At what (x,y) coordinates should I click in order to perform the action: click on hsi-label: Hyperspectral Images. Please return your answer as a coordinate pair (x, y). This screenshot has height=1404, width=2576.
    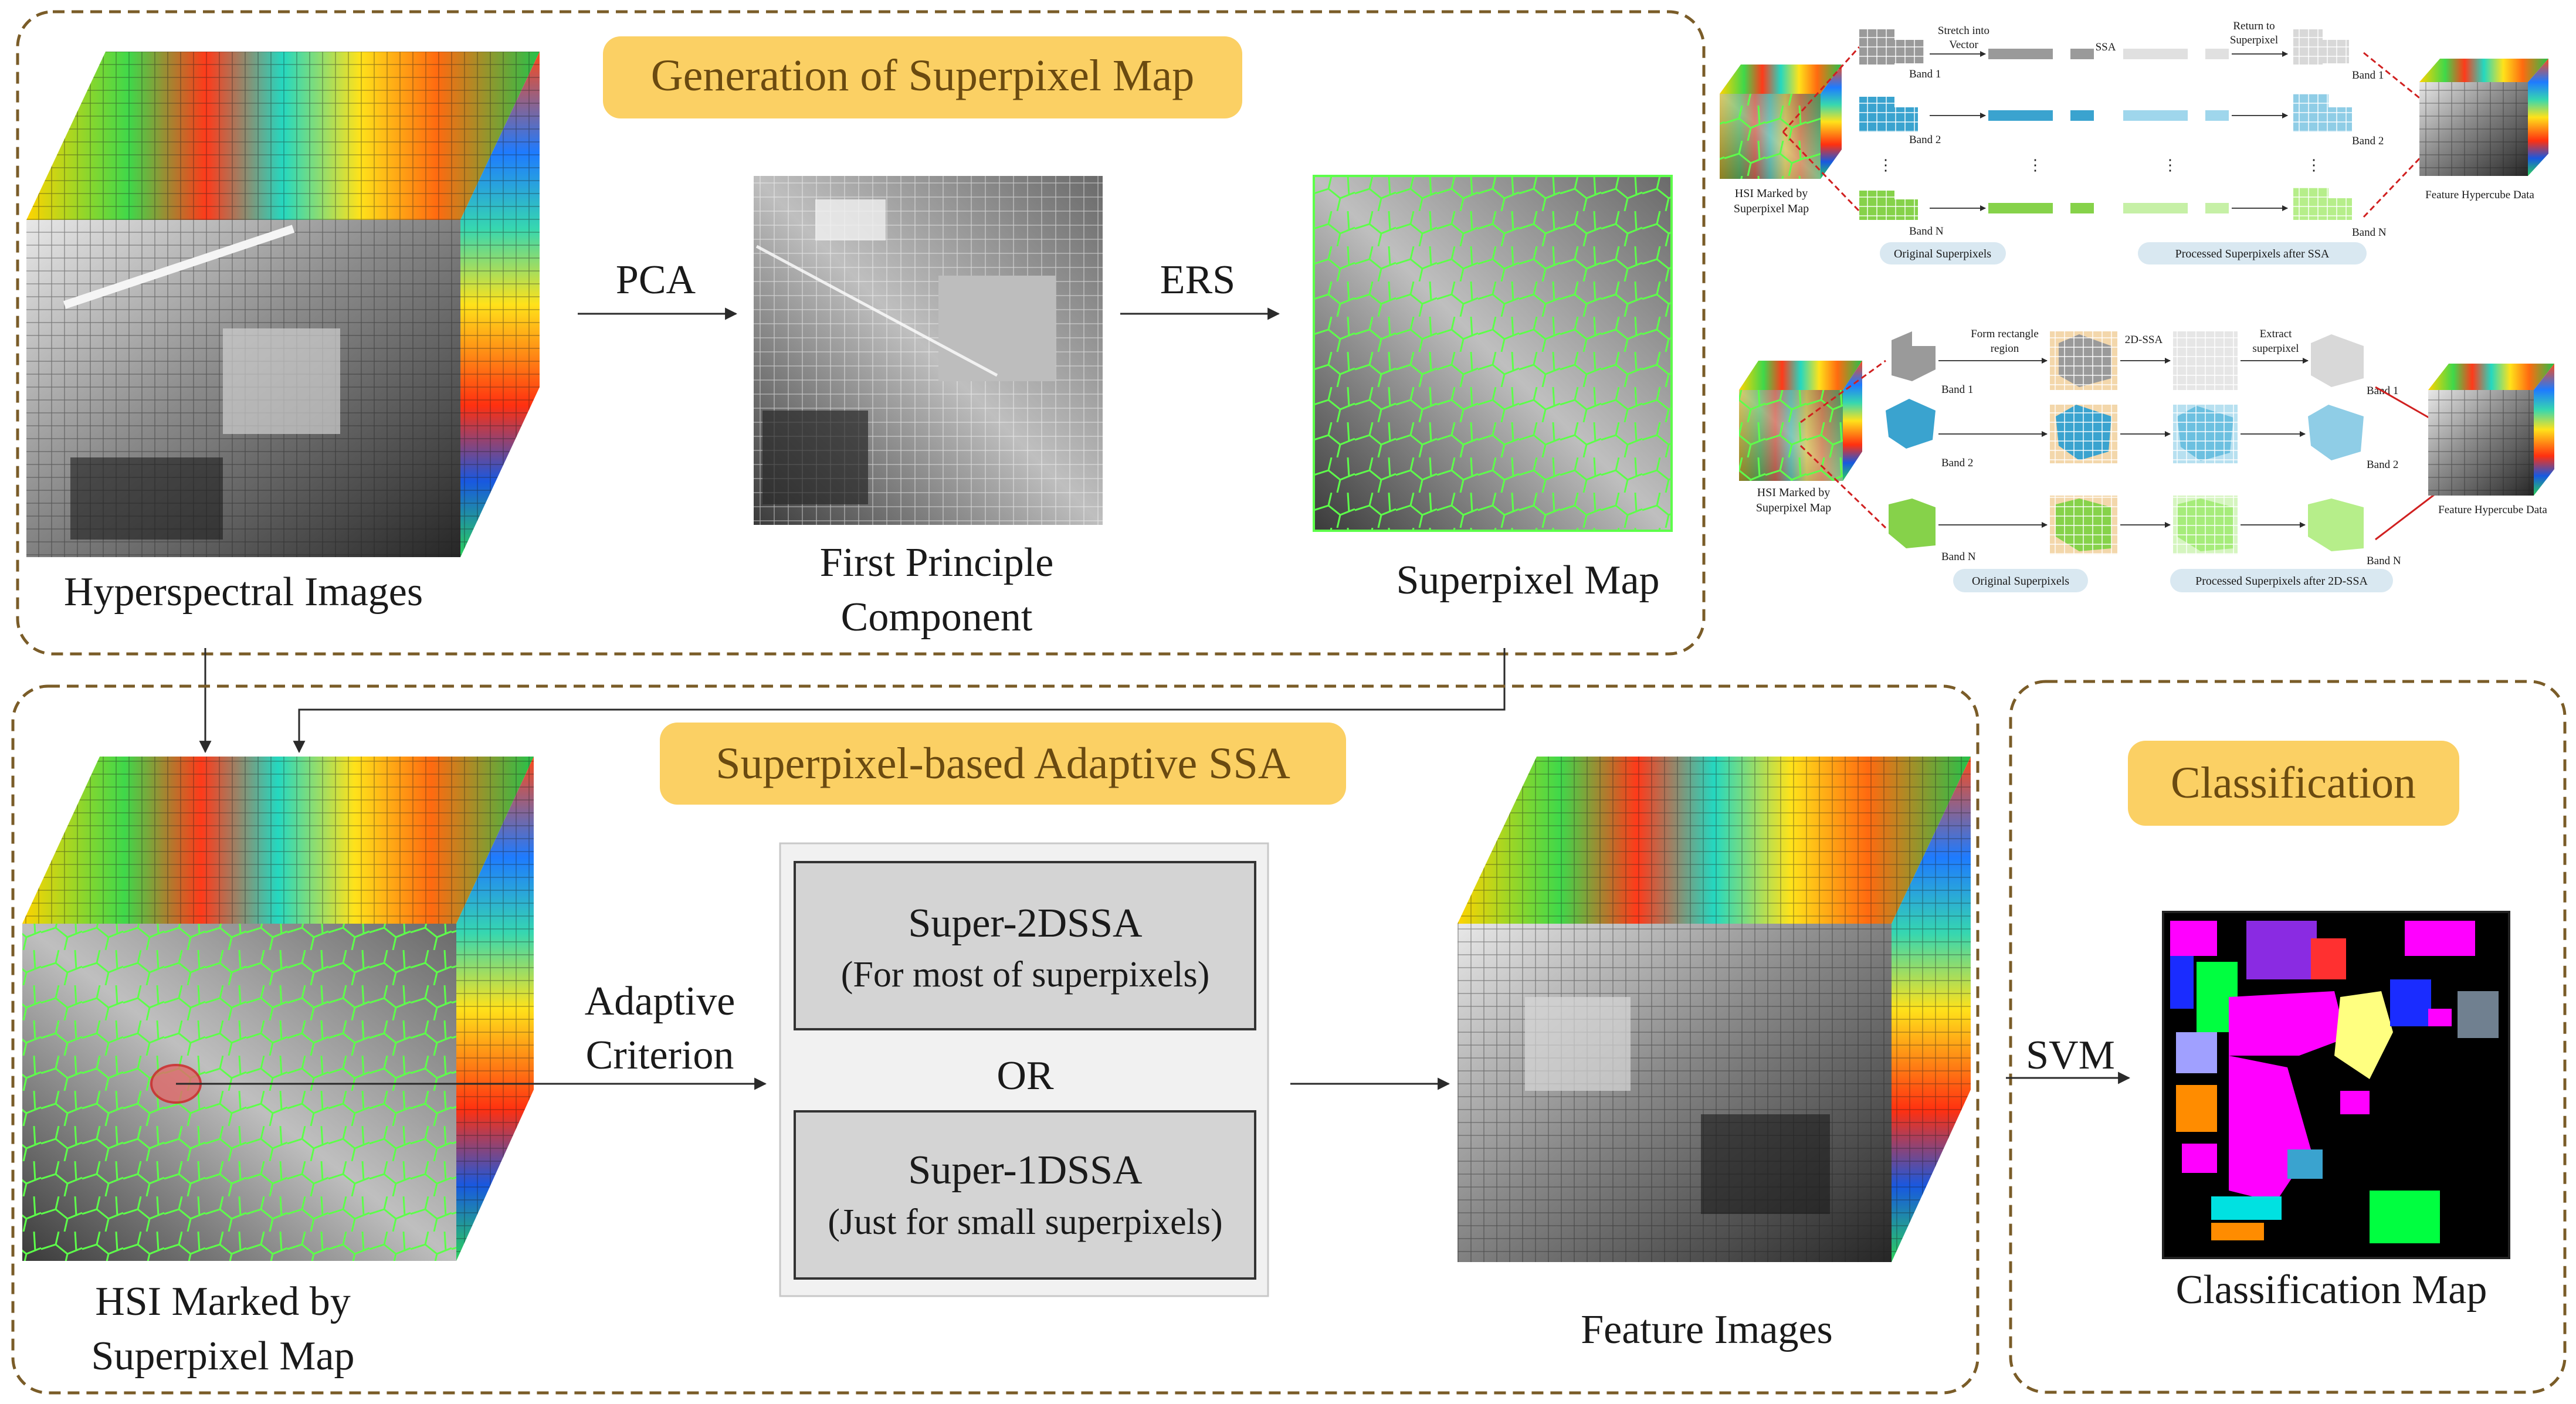
    Looking at the image, I should click on (244, 592).